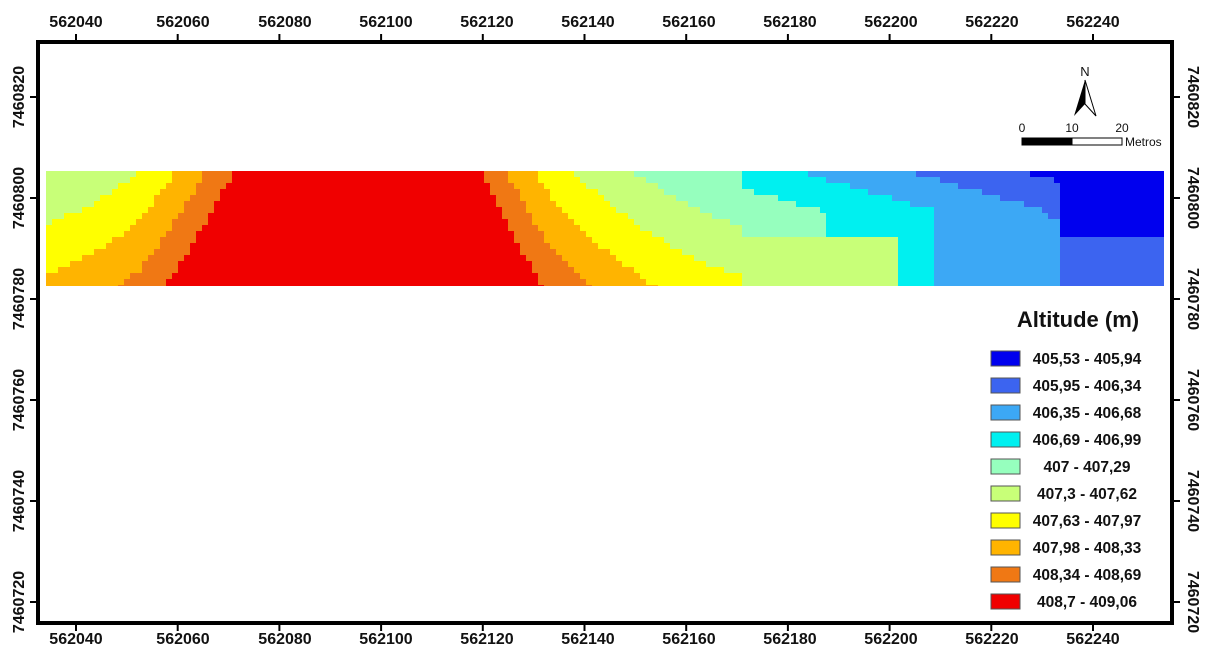 The width and height of the screenshot is (1205, 652). What do you see at coordinates (1192, 501) in the screenshot?
I see `y-tick-right: 7460740` at bounding box center [1192, 501].